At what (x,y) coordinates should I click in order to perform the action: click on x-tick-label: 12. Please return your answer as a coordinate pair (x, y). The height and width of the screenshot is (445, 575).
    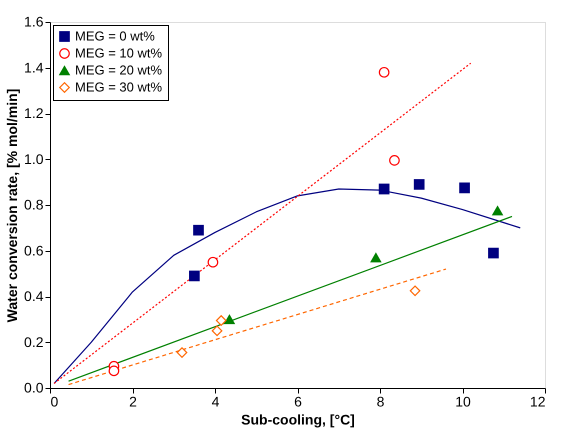
    Looking at the image, I should click on (538, 402).